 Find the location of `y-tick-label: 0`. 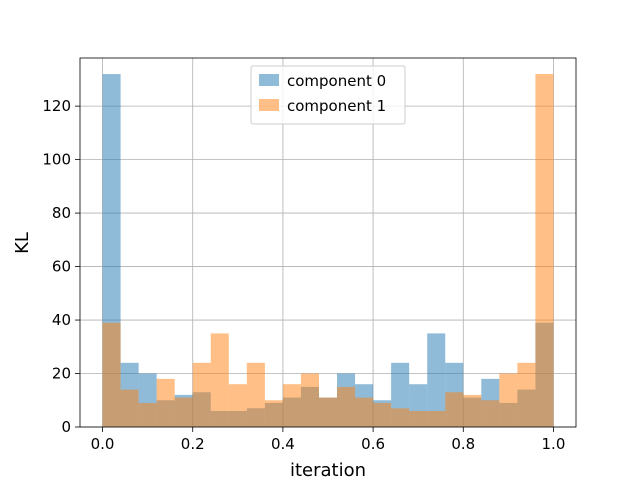

y-tick-label: 0 is located at coordinates (66, 427).